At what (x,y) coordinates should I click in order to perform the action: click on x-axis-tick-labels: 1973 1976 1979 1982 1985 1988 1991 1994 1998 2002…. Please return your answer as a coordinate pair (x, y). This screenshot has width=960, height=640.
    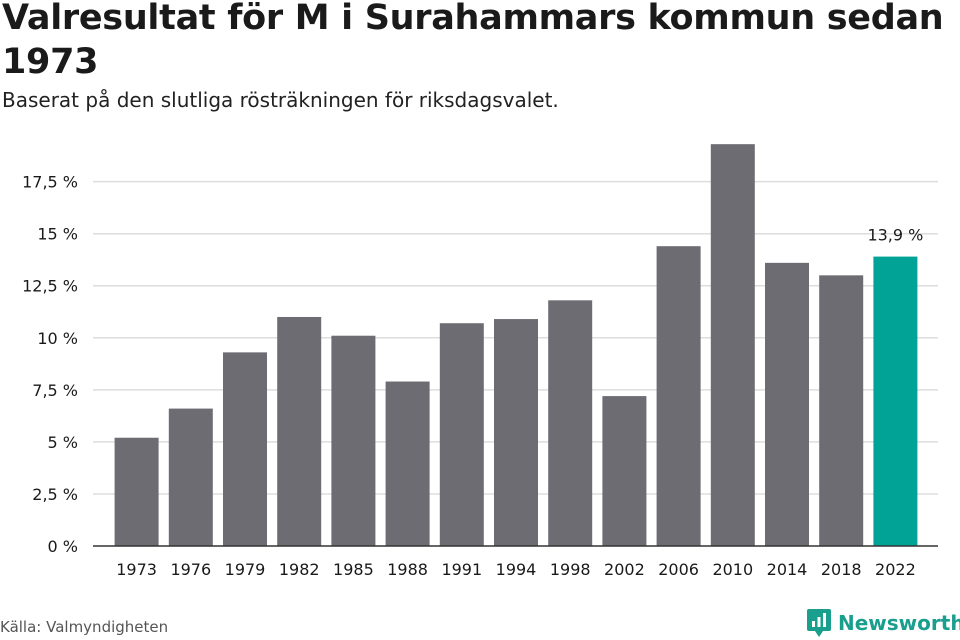
    Looking at the image, I should click on (516, 569).